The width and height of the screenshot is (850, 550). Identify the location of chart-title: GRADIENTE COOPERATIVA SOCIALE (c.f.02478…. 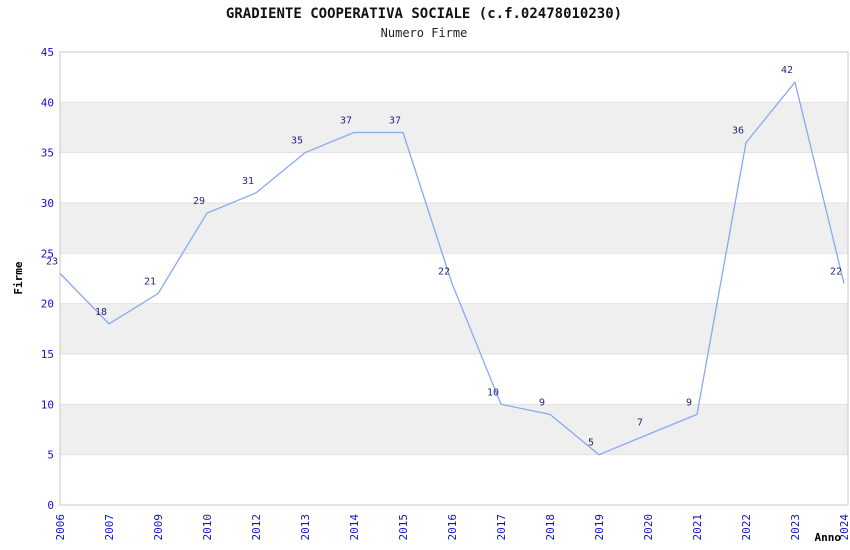
(424, 14).